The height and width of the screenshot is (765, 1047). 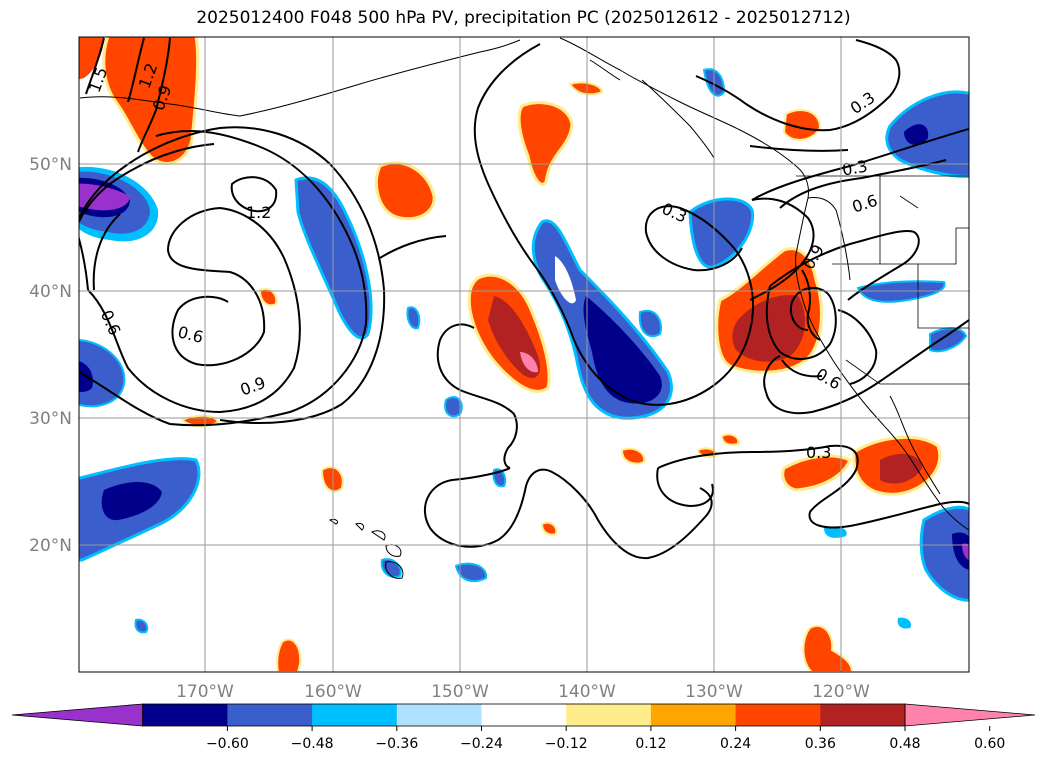 What do you see at coordinates (50, 546) in the screenshot?
I see `lat-tick-label: 20°N` at bounding box center [50, 546].